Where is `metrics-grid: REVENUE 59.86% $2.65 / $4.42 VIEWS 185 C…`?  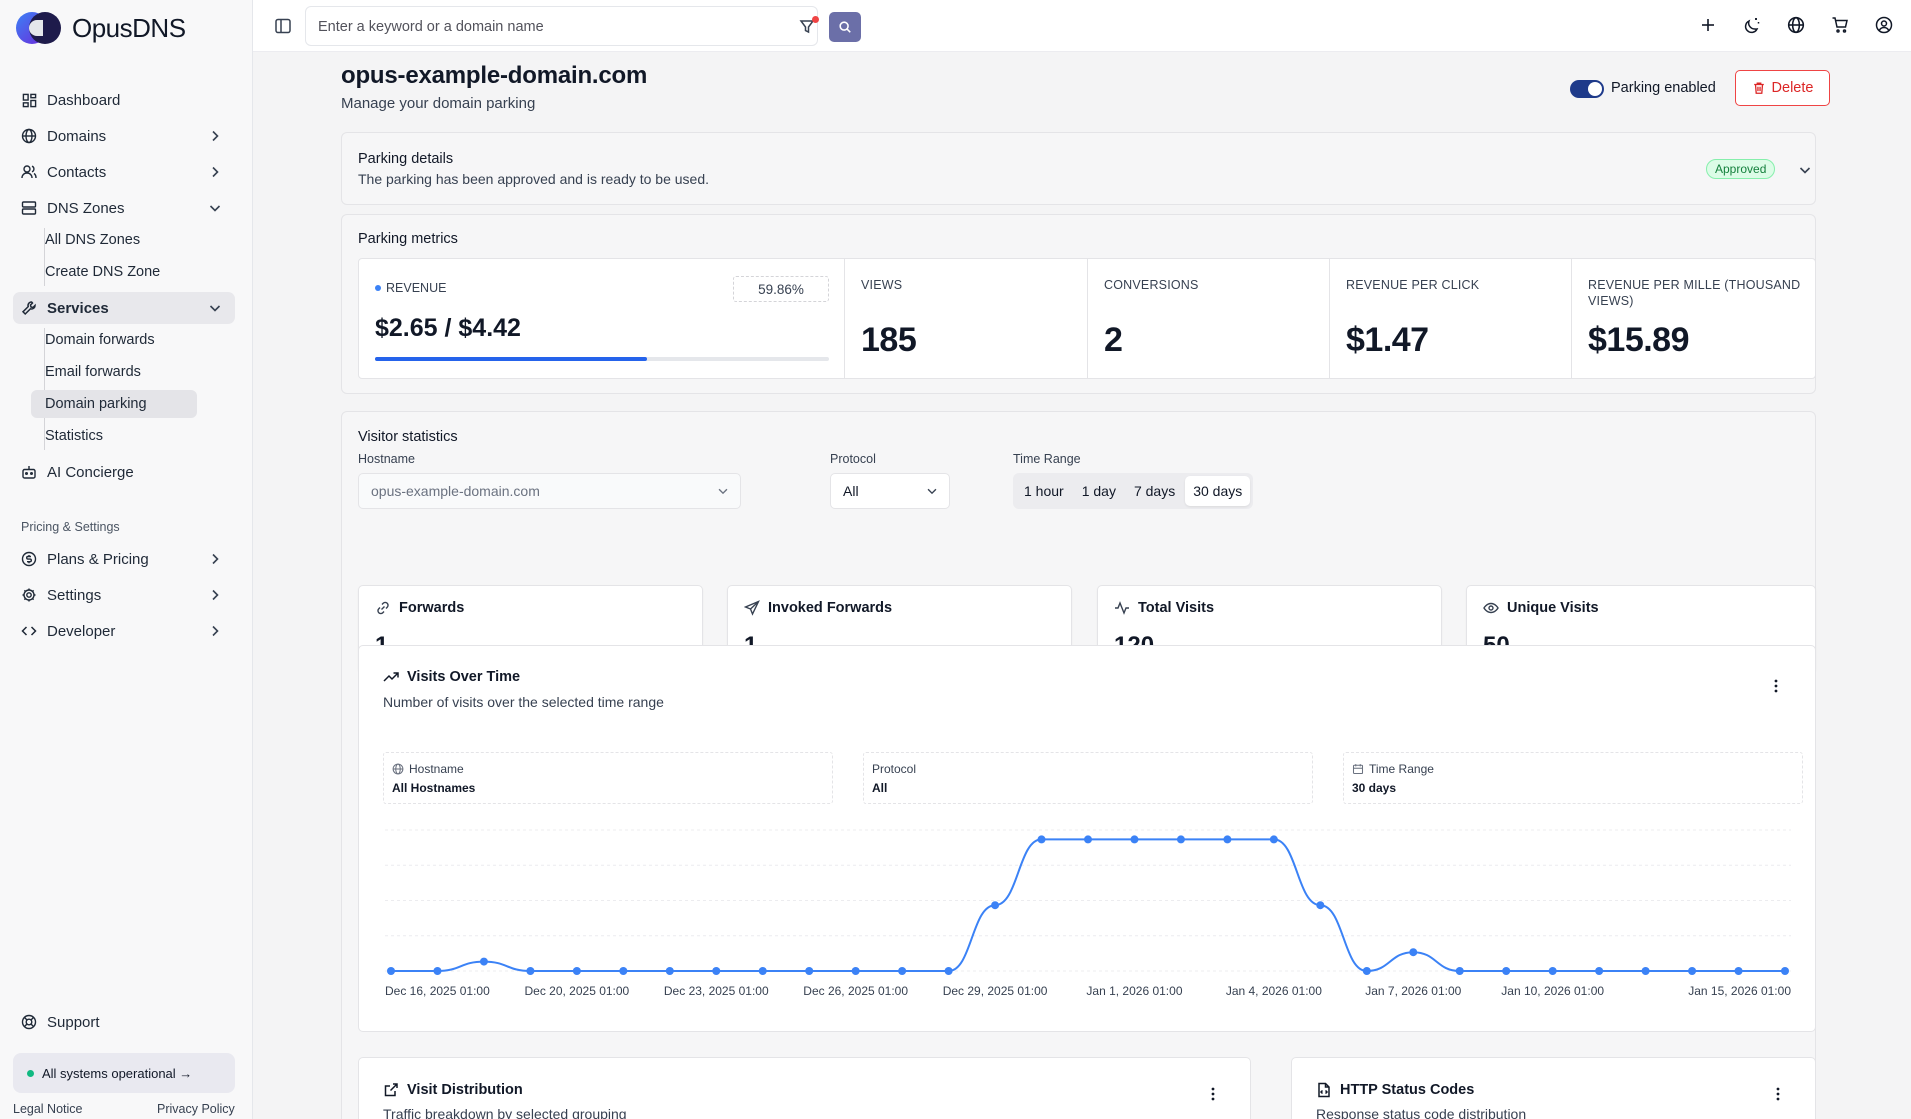
metrics-grid: REVENUE 59.86% $2.65 / $4.42 VIEWS 185 C… is located at coordinates (1087, 318).